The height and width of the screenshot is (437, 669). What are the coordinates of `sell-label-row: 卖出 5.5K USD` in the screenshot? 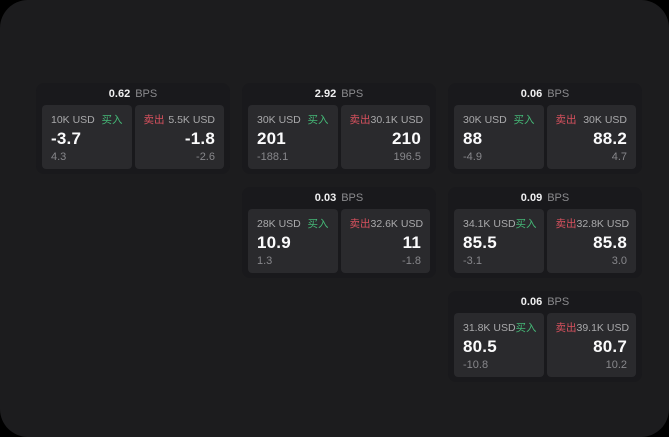 It's located at (180, 119).